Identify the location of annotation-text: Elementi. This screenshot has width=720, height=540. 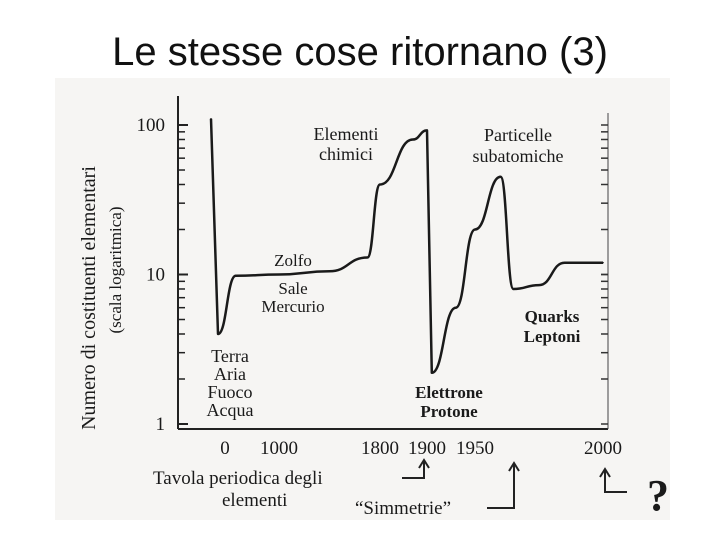
(346, 134).